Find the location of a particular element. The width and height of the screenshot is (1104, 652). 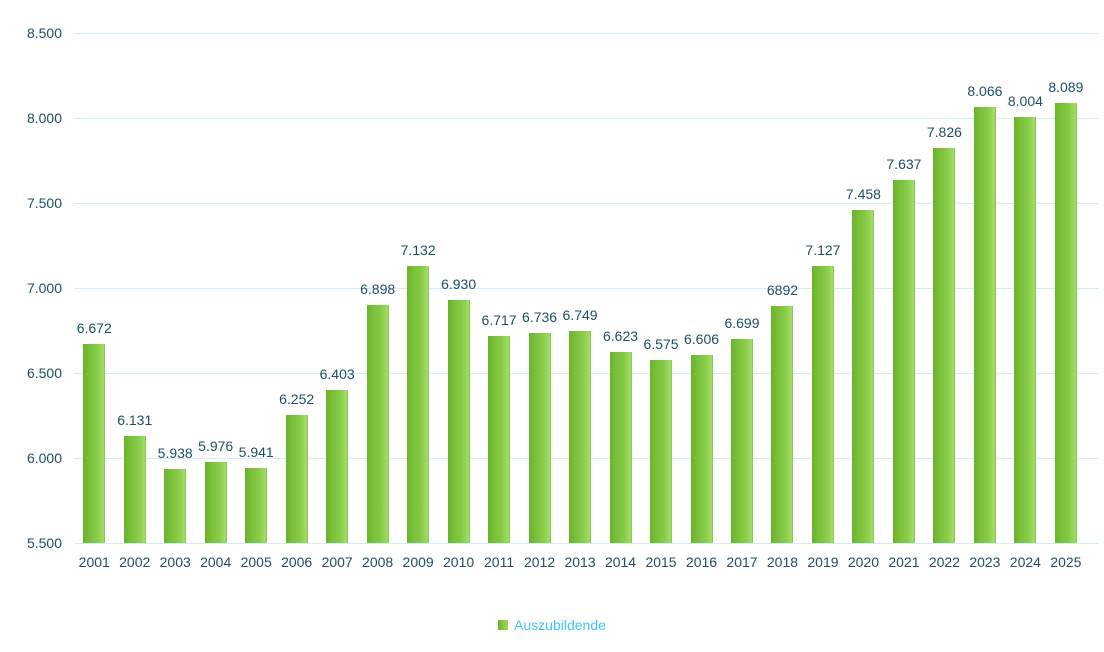

bar-value-label: 8.004 is located at coordinates (1025, 101).